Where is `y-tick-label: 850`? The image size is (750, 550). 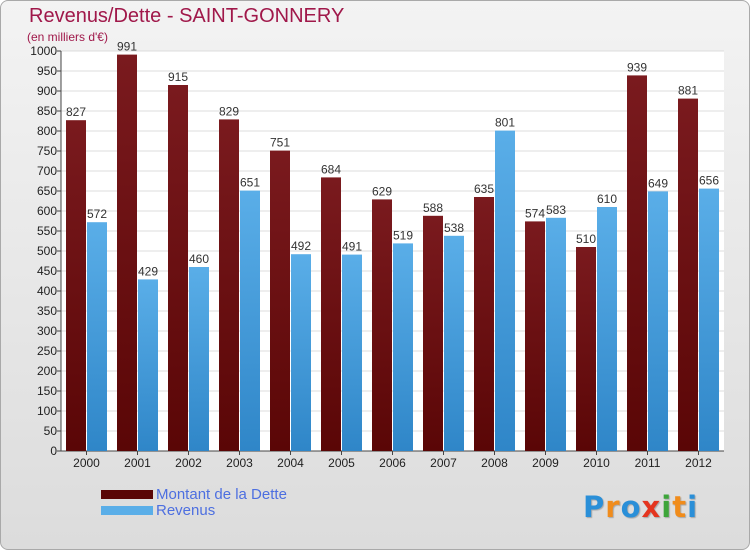 y-tick-label: 850 is located at coordinates (47, 111).